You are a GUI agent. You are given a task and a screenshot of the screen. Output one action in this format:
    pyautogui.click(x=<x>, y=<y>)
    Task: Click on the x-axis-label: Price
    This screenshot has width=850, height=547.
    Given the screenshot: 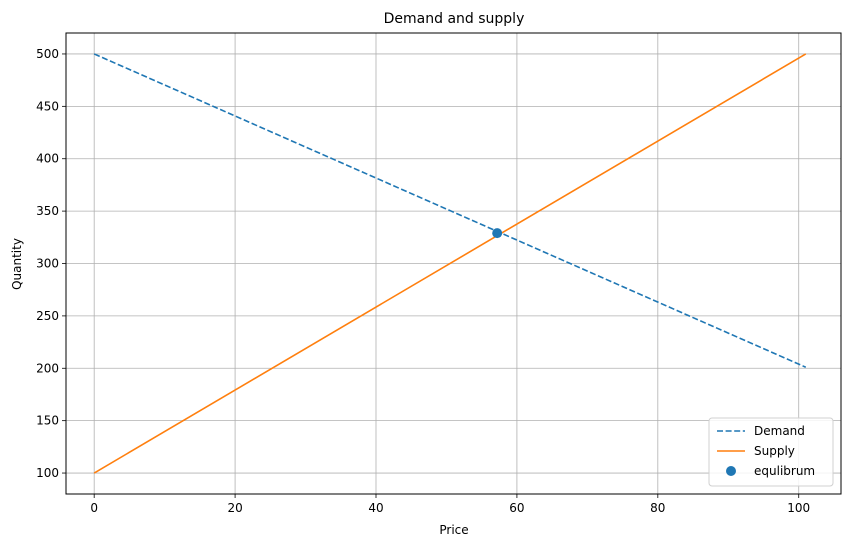 What is the action you would take?
    pyautogui.click(x=453, y=530)
    